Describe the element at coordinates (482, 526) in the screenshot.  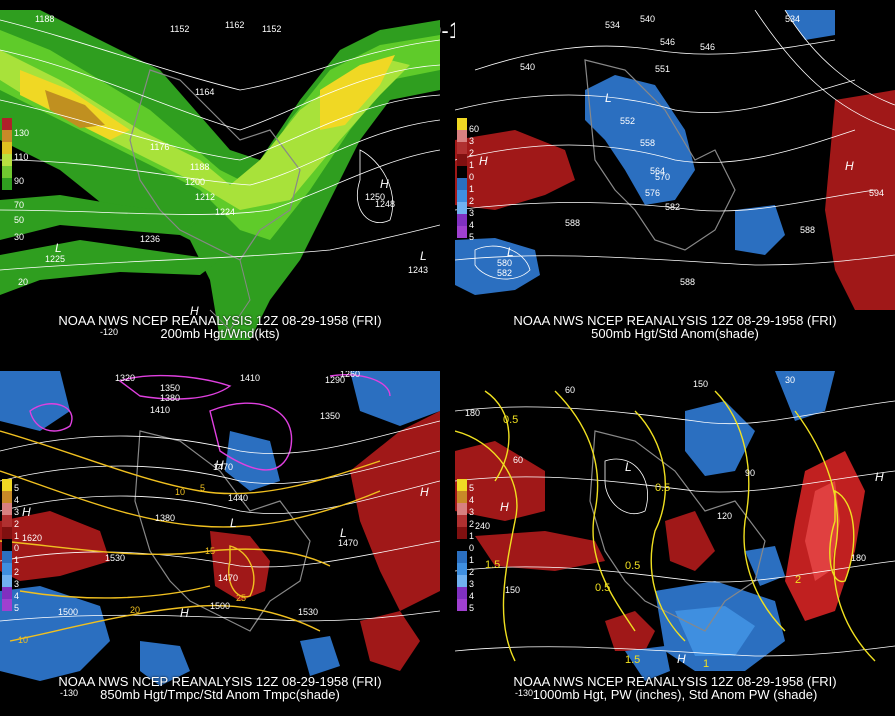
I see `svg-text: 240` at that location.